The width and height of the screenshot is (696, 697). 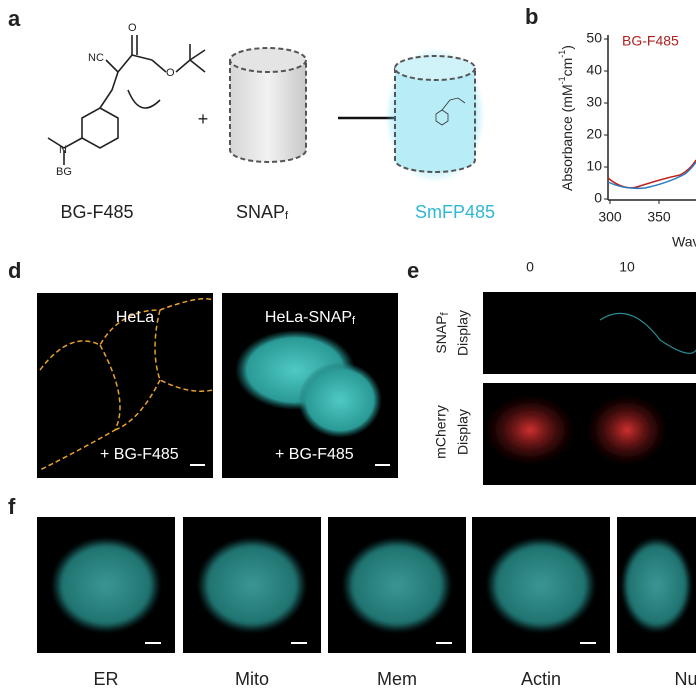 I want to click on y-axis-label: Absorbance (mM-1cm-1), so click(x=565, y=118).